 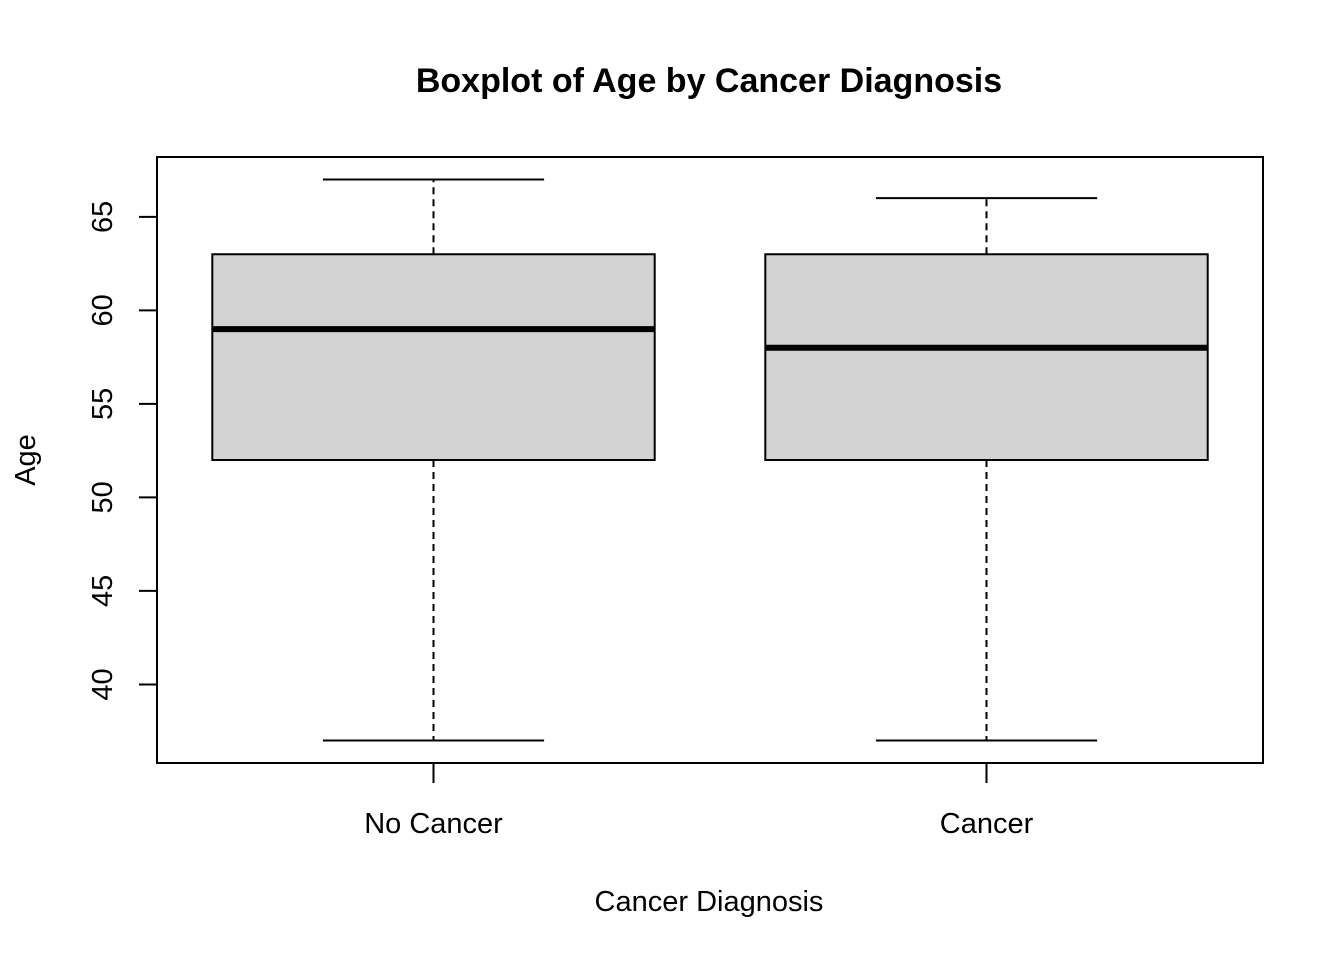 I want to click on y-axis: 40 45 50 55 60 65, so click(x=122, y=451).